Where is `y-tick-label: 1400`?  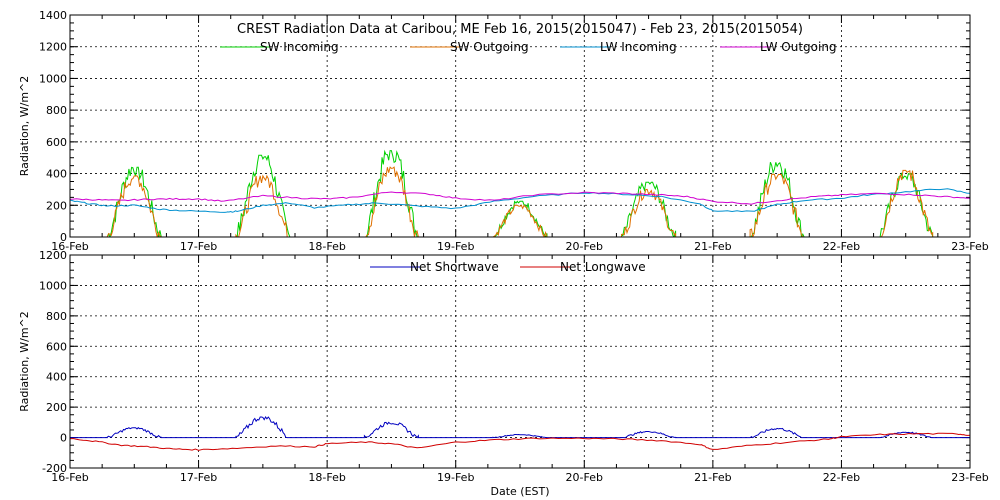 y-tick-label: 1400 is located at coordinates (53, 15).